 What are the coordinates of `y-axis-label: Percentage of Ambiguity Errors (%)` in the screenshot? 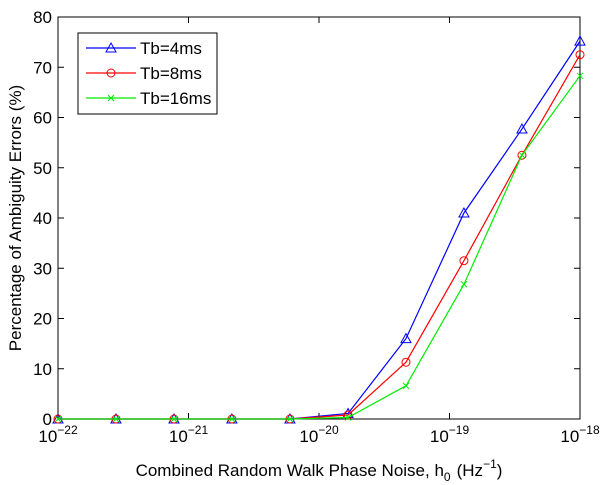 It's located at (15, 218).